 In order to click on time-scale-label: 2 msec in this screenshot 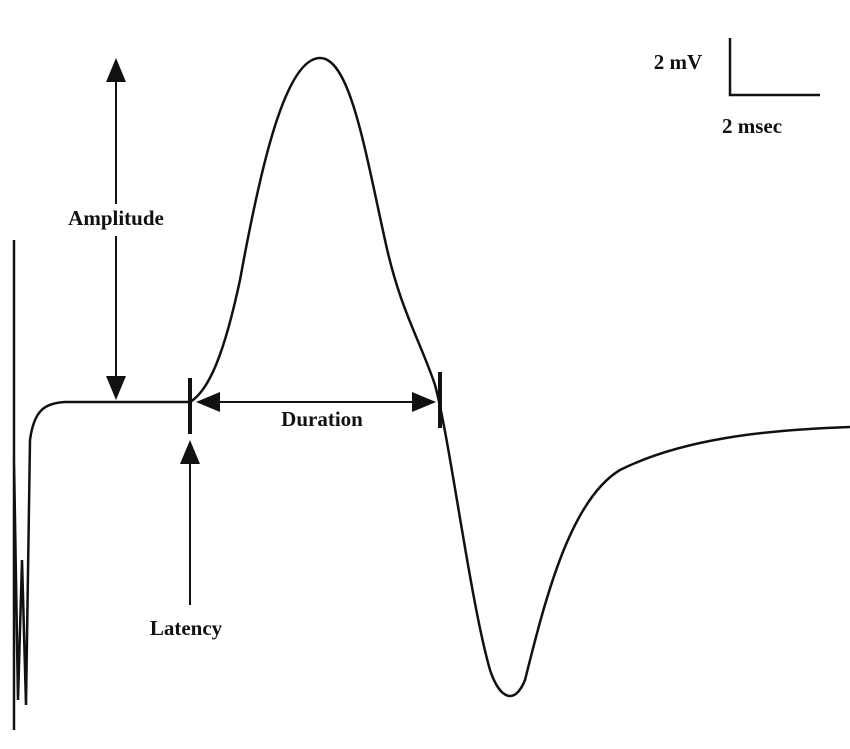, I will do `click(752, 126)`.